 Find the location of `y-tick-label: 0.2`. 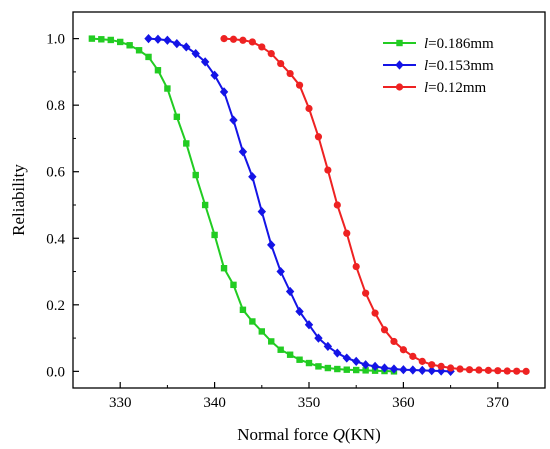

y-tick-label: 0.2 is located at coordinates (55, 306).